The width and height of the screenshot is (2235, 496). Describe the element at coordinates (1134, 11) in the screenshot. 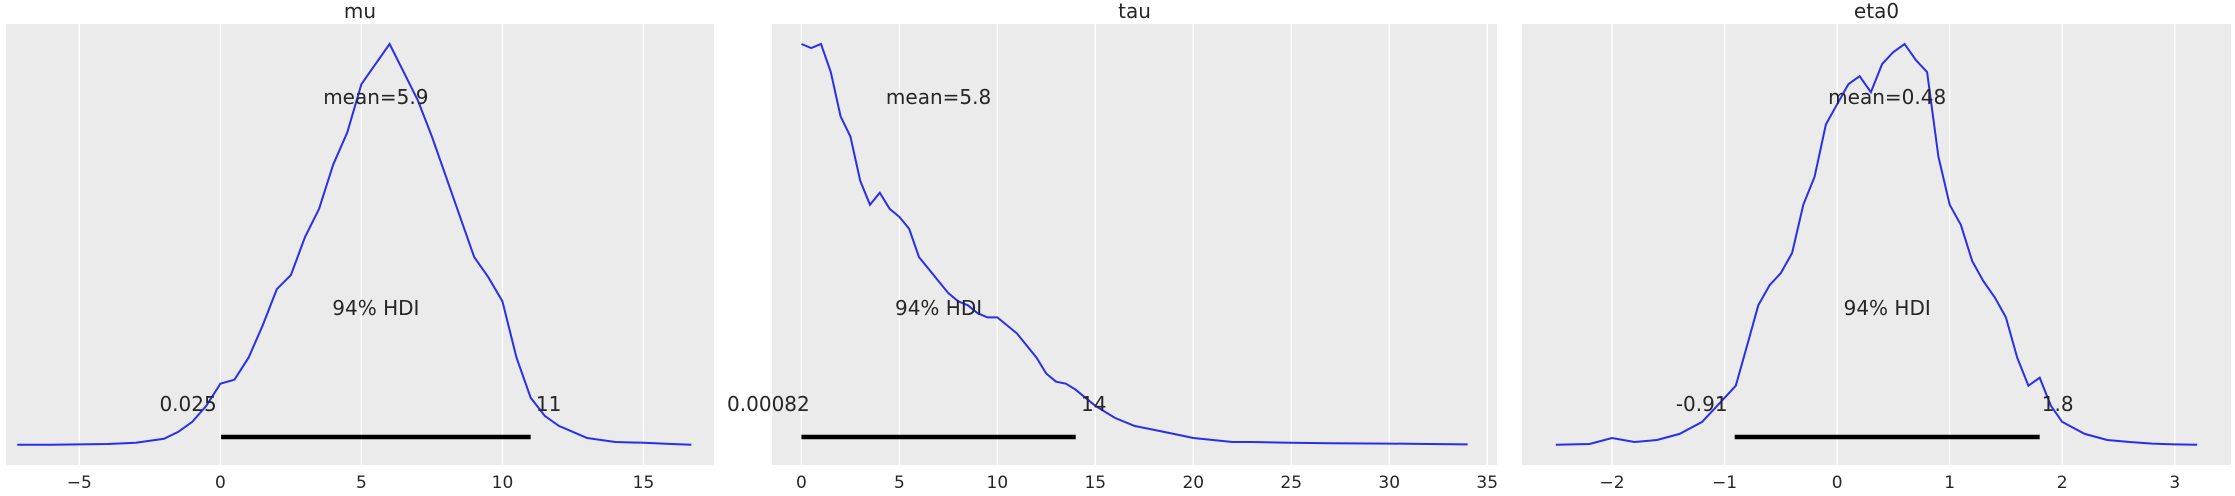

I see `panel-title: tau` at that location.